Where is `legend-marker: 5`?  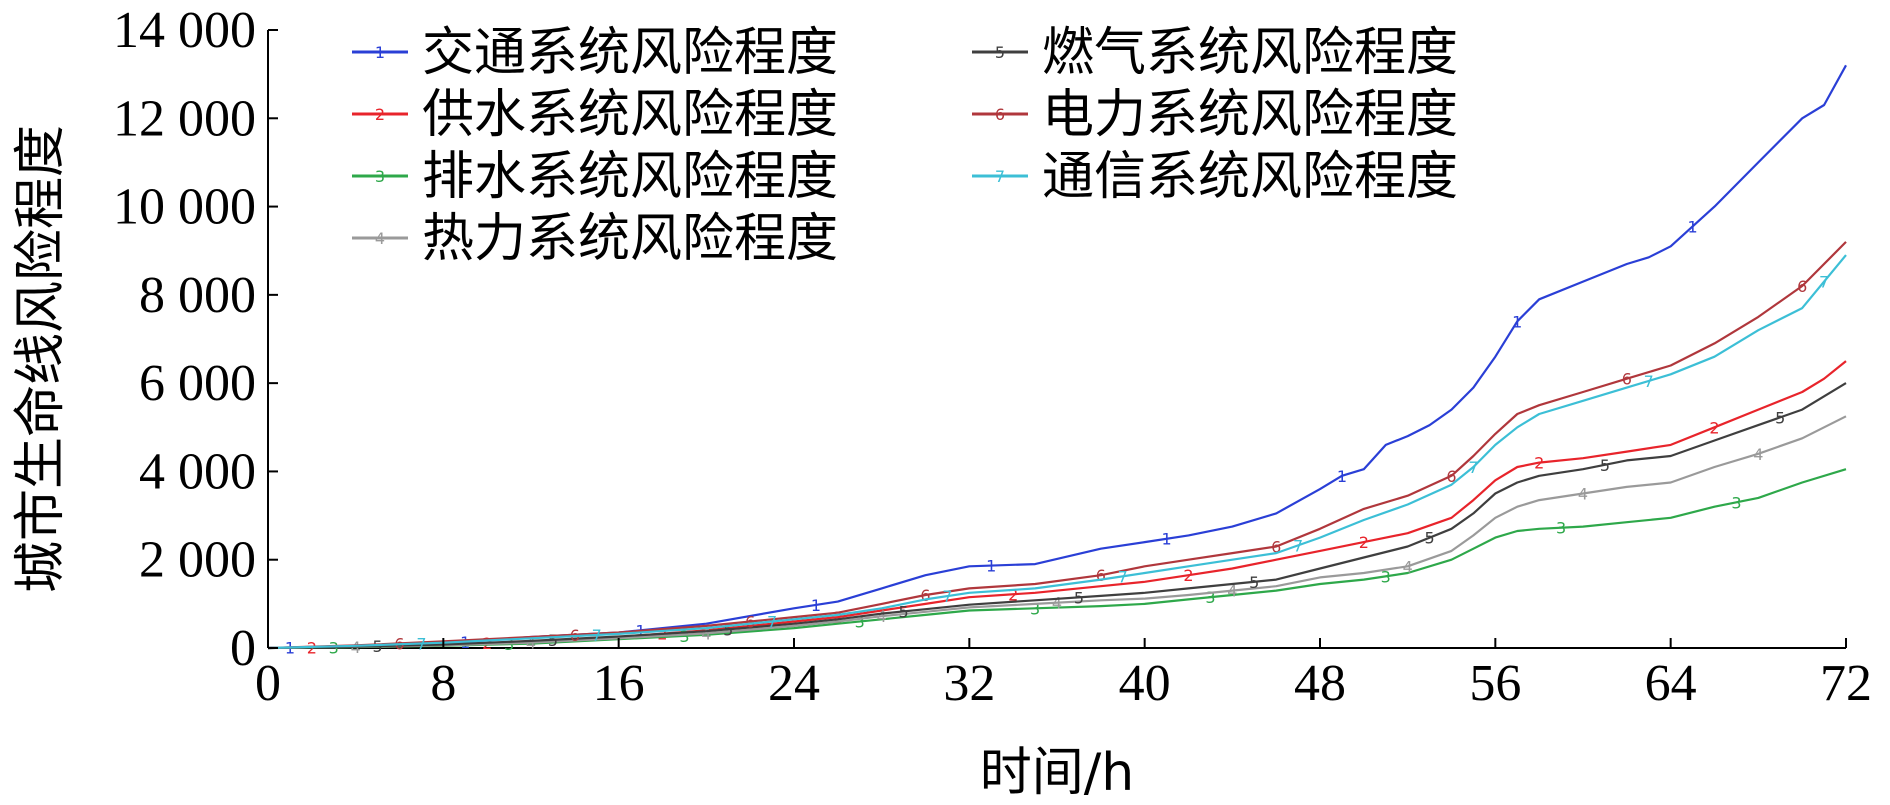
legend-marker: 5 is located at coordinates (1000, 52).